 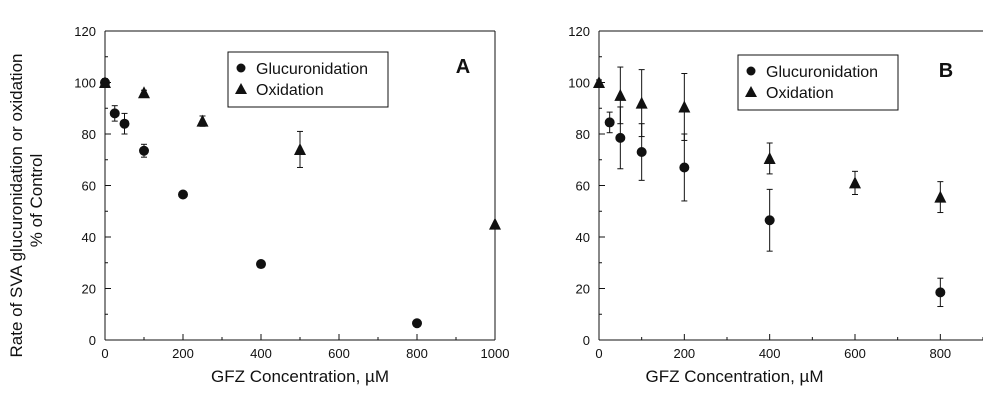 What do you see at coordinates (495, 353) in the screenshot?
I see `x-tick-label: 1000` at bounding box center [495, 353].